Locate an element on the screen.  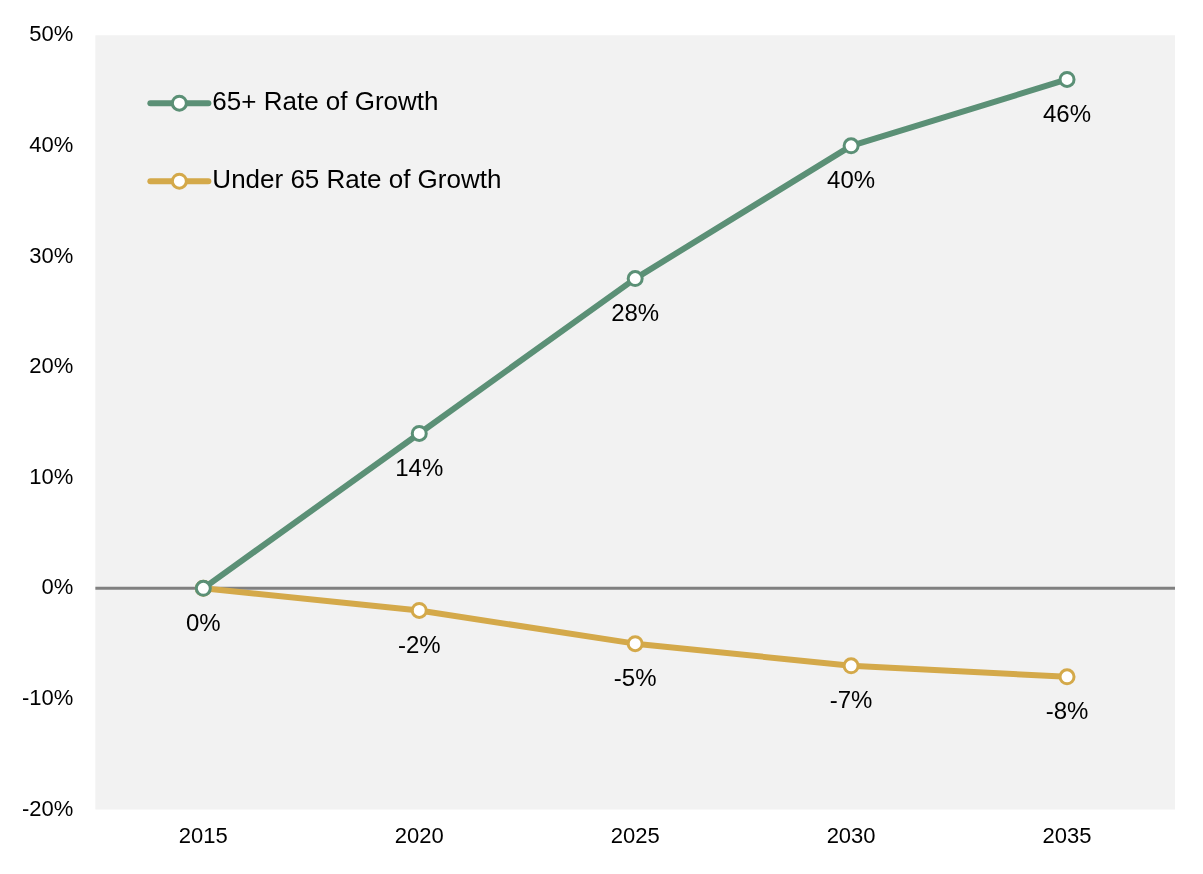
data-label: -7% is located at coordinates (851, 700).